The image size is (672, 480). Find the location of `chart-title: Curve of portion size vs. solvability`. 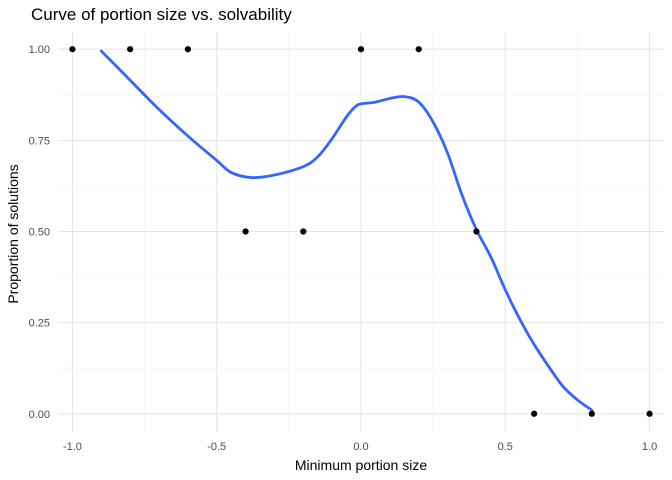

chart-title: Curve of portion size vs. solvability is located at coordinates (161, 14).